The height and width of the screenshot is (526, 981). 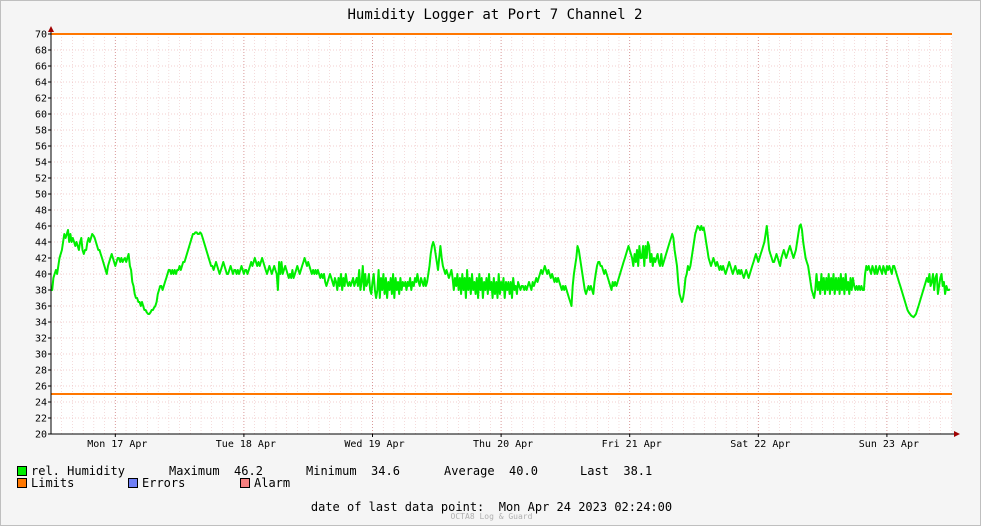 I want to click on y-tick-label: 70, so click(x=41, y=35).